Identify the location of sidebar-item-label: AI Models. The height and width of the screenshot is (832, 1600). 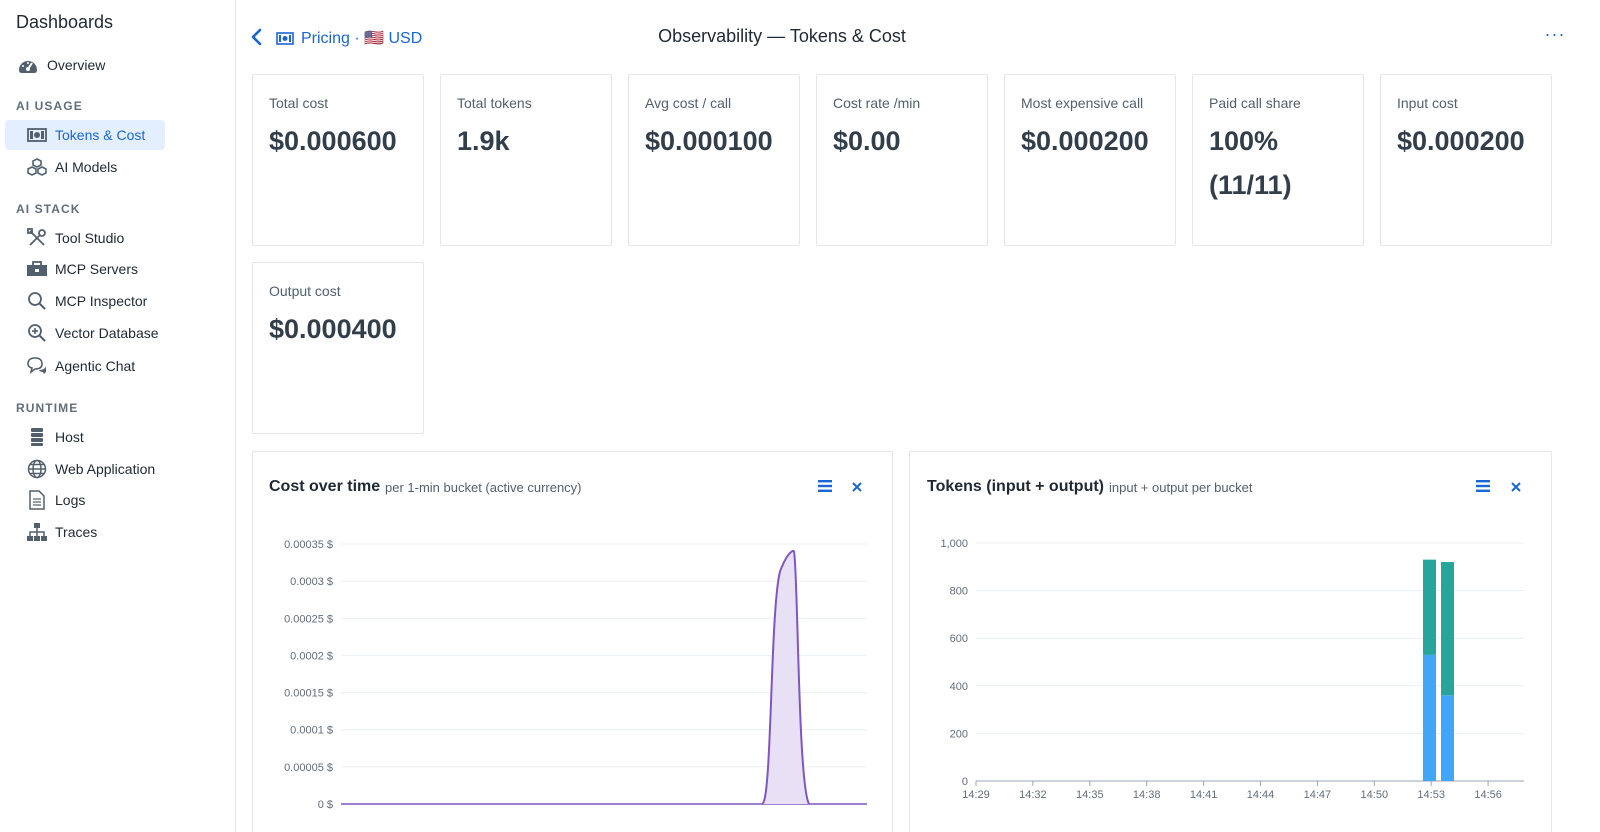
(86, 167).